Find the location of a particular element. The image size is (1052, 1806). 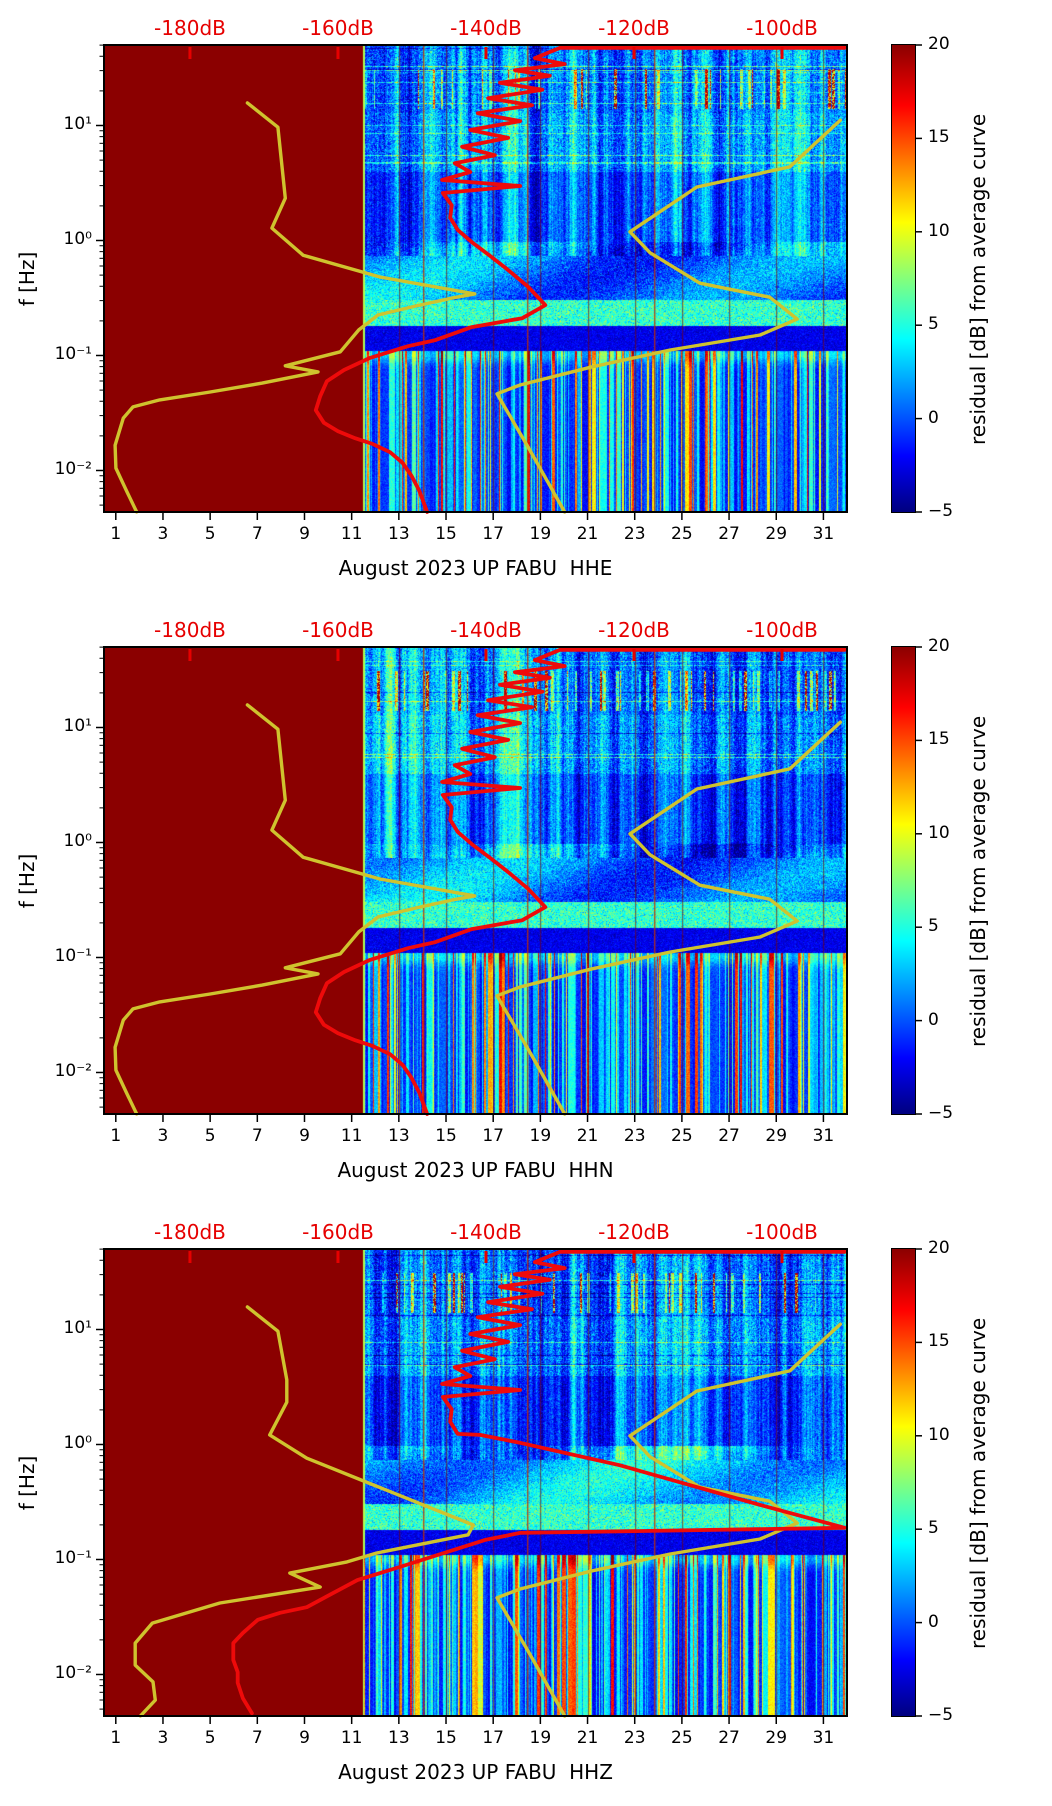

x-axis-title: August 2023 UP FABU HHN is located at coordinates (475, 1170).